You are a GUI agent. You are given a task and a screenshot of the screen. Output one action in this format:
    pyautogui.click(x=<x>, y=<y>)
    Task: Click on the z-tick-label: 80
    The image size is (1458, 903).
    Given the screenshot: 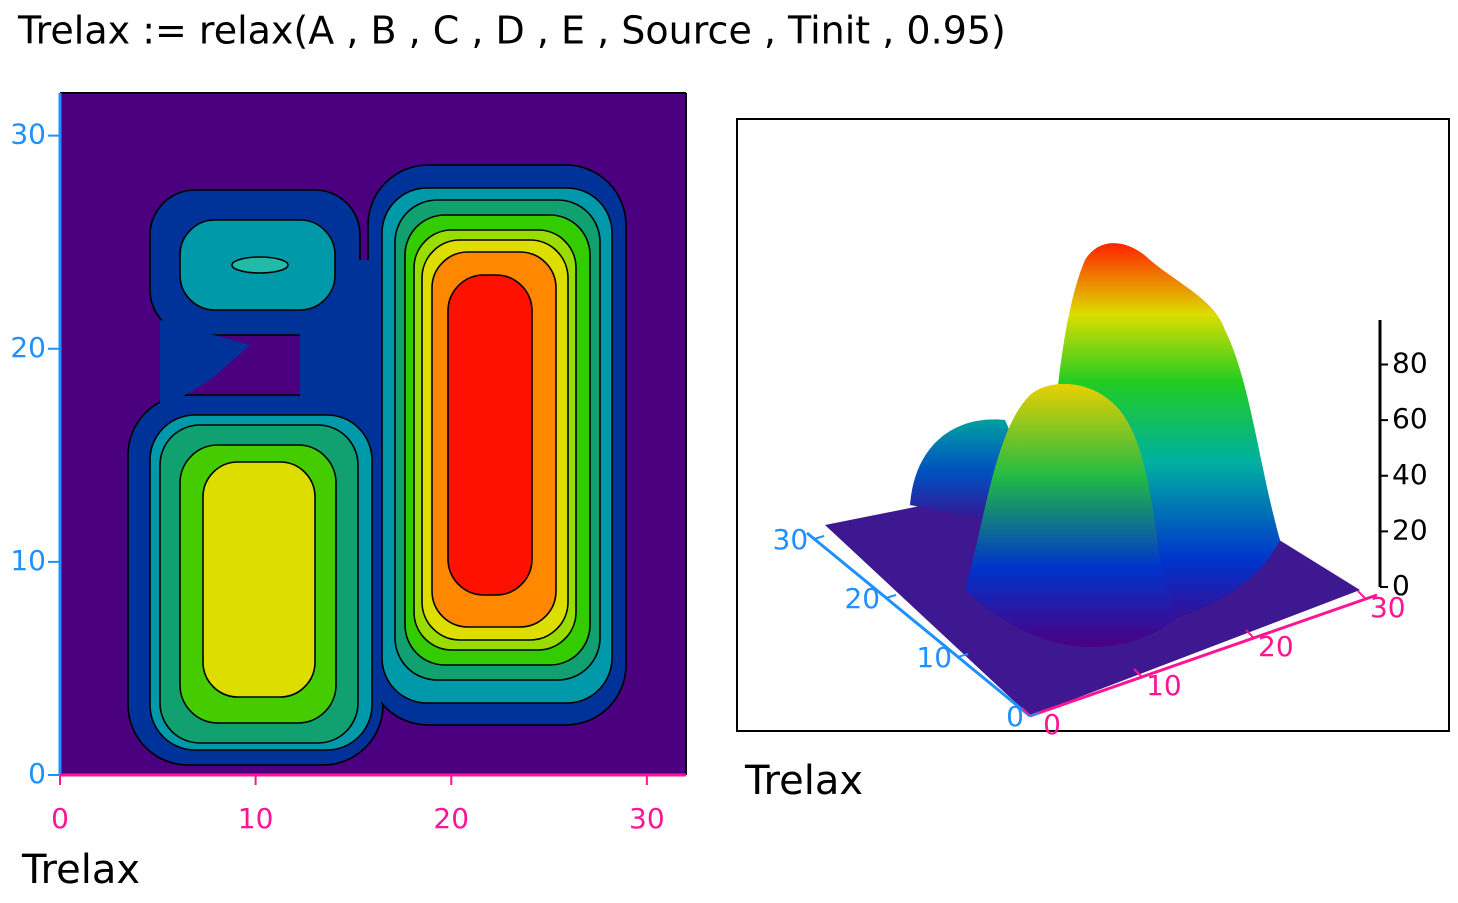 What is the action you would take?
    pyautogui.click(x=1410, y=363)
    